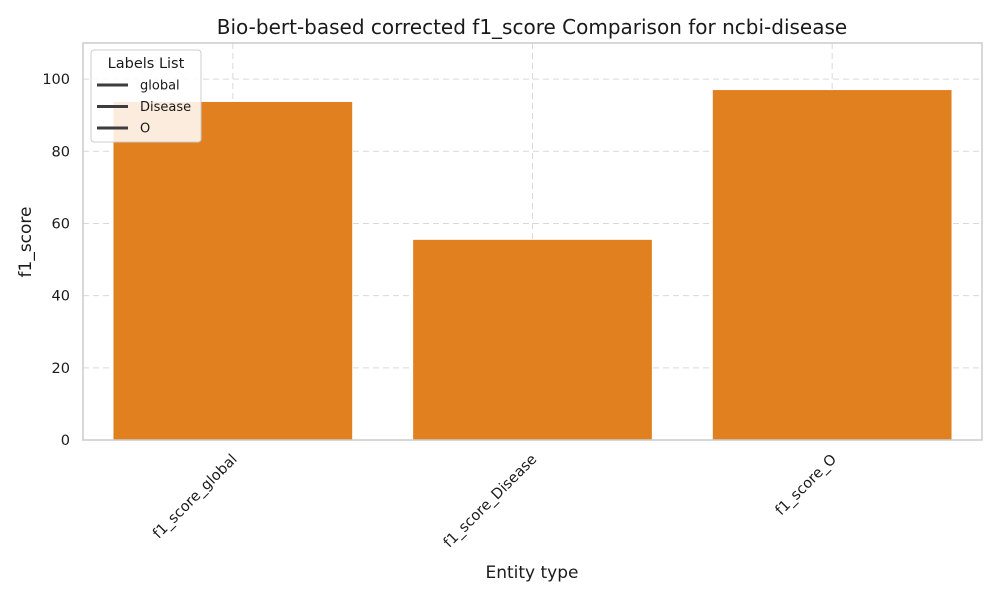  Describe the element at coordinates (65, 441) in the screenshot. I see `y-tick-label: 0` at that location.